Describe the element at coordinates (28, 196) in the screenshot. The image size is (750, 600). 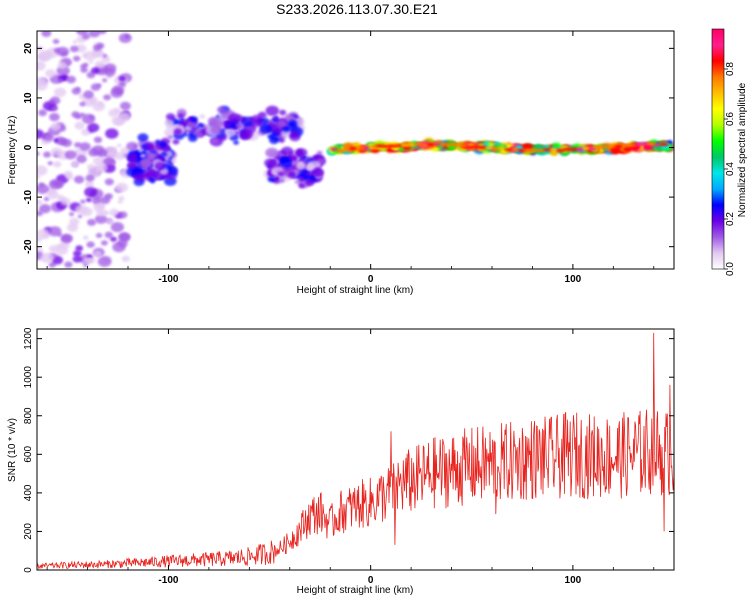
I see `y-tick-label: -10` at that location.